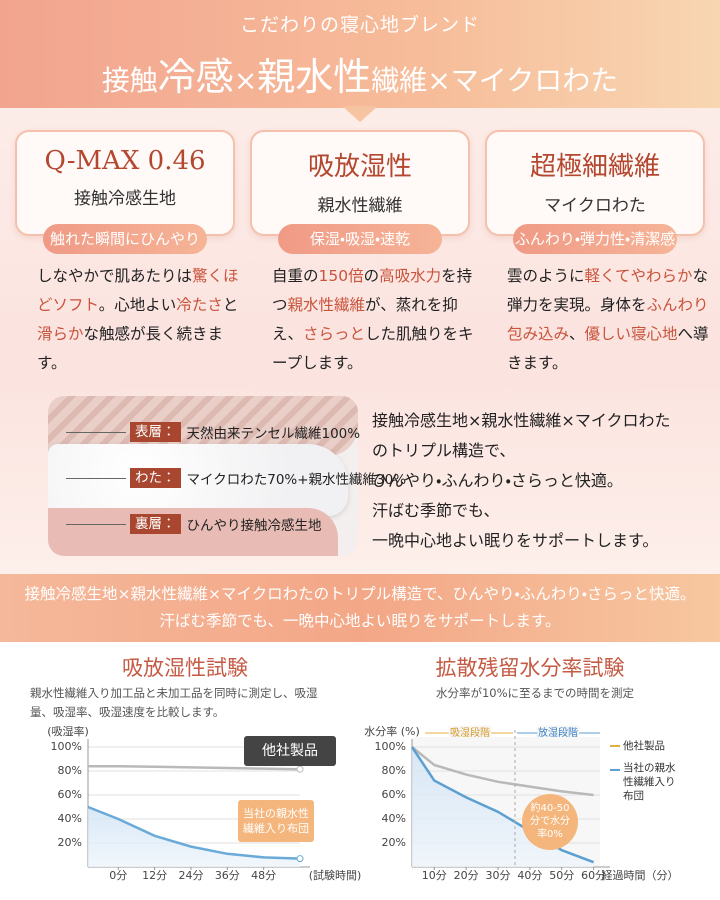 Image resolution: width=720 pixels, height=900 pixels. What do you see at coordinates (434, 875) in the screenshot?
I see `x-tick-label: 10分` at bounding box center [434, 875].